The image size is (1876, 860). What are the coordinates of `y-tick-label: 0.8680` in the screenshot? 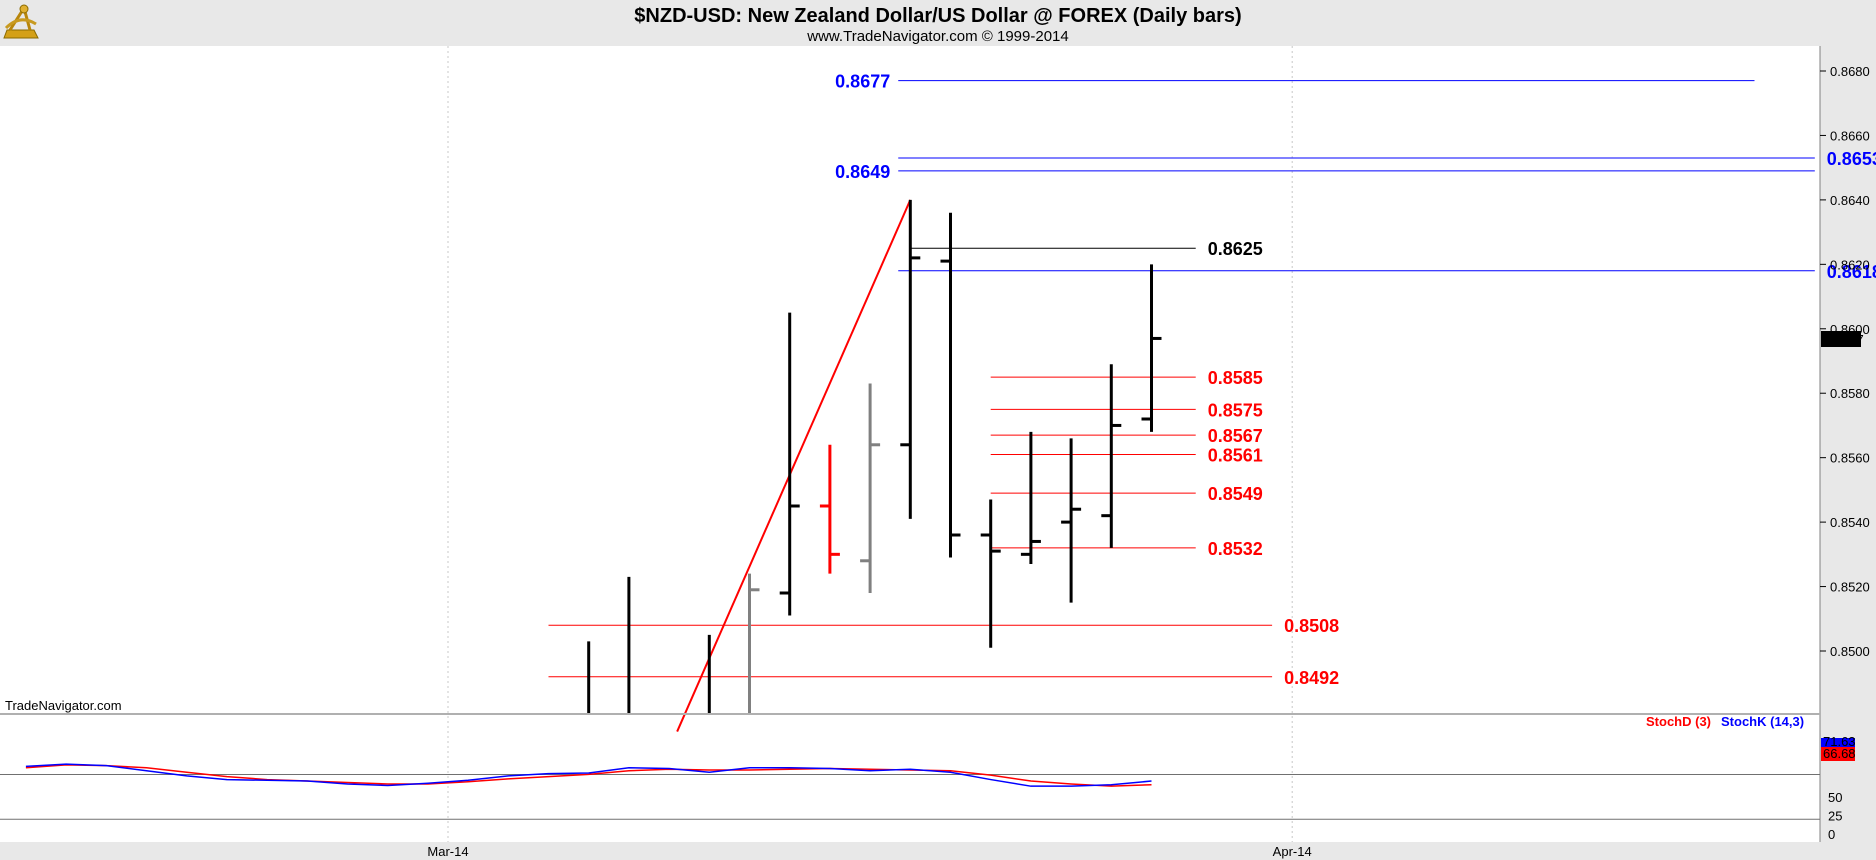 It's located at (1850, 71).